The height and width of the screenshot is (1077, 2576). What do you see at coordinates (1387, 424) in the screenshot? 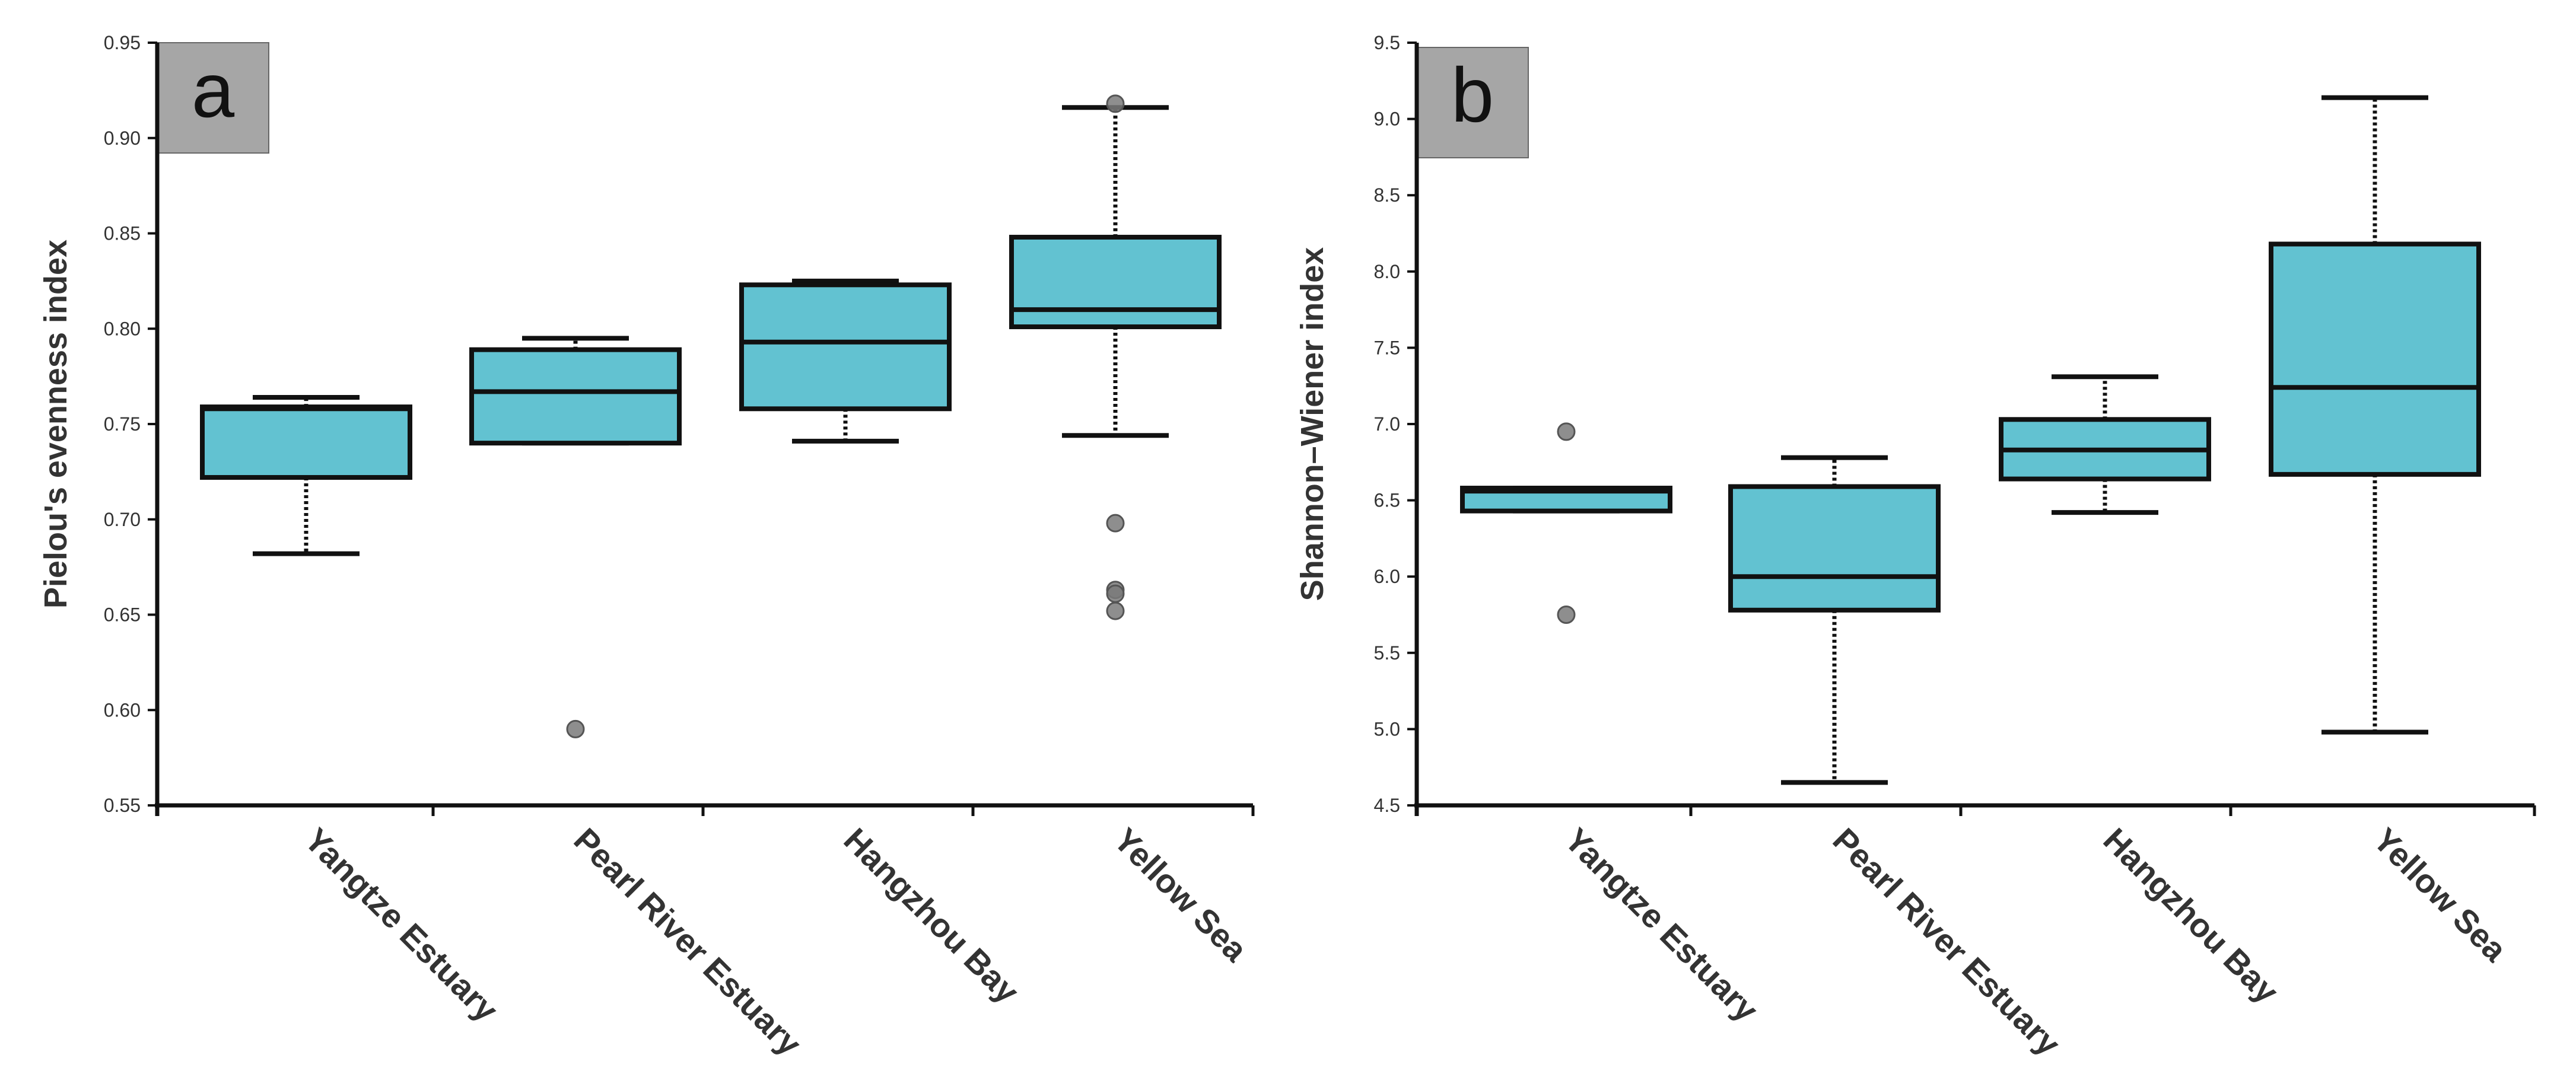
I see `y-tick-label: 7.0` at bounding box center [1387, 424].